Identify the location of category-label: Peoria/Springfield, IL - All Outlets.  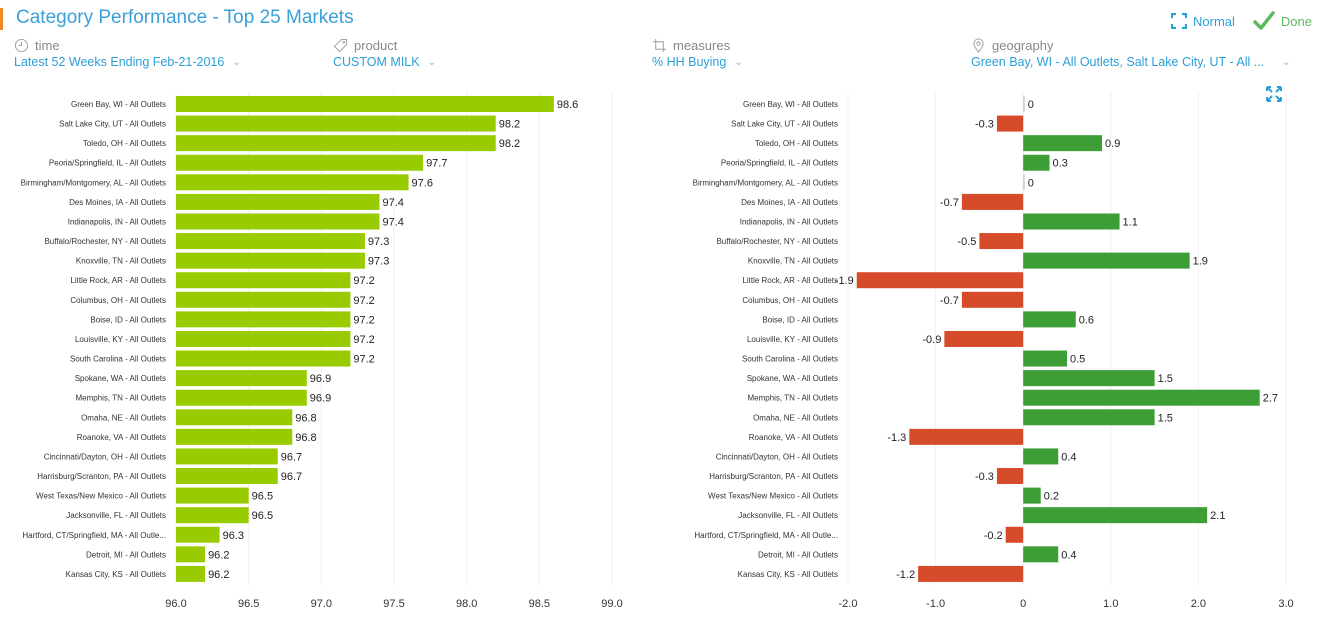
(107, 163).